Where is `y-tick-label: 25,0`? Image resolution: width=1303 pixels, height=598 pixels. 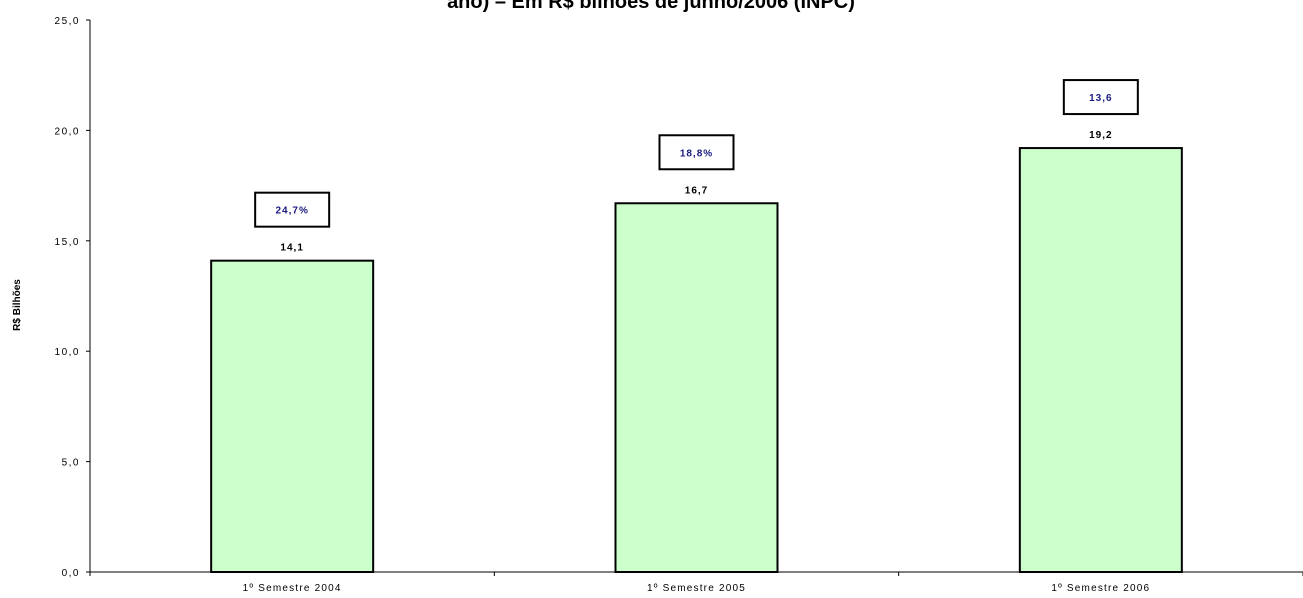 y-tick-label: 25,0 is located at coordinates (67, 21).